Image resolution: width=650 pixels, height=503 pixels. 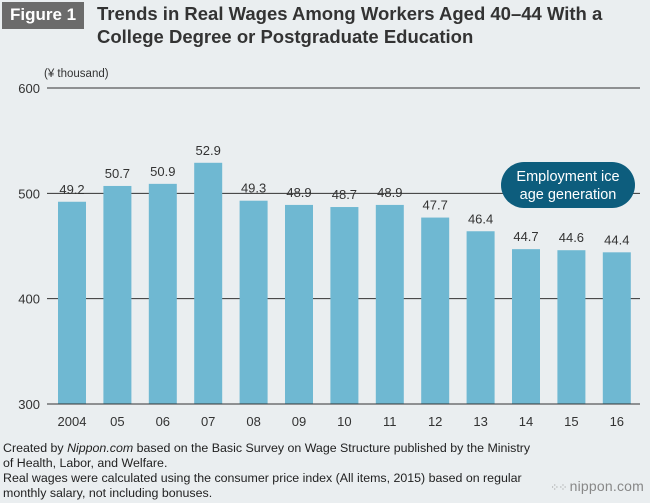 I want to click on x-tick-label: 2004, so click(x=72, y=421).